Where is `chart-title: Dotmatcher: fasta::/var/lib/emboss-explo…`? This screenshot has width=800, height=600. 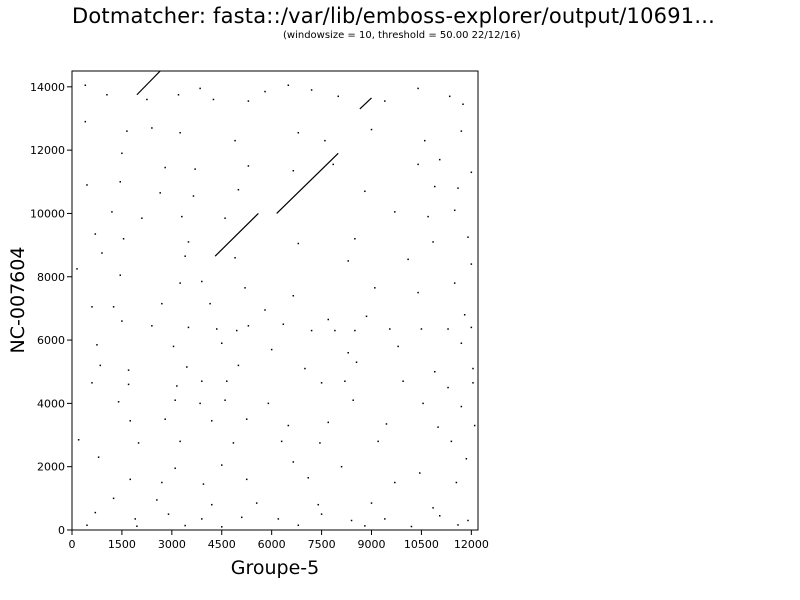
chart-title: Dotmatcher: fasta::/var/lib/emboss-explo… is located at coordinates (393, 16).